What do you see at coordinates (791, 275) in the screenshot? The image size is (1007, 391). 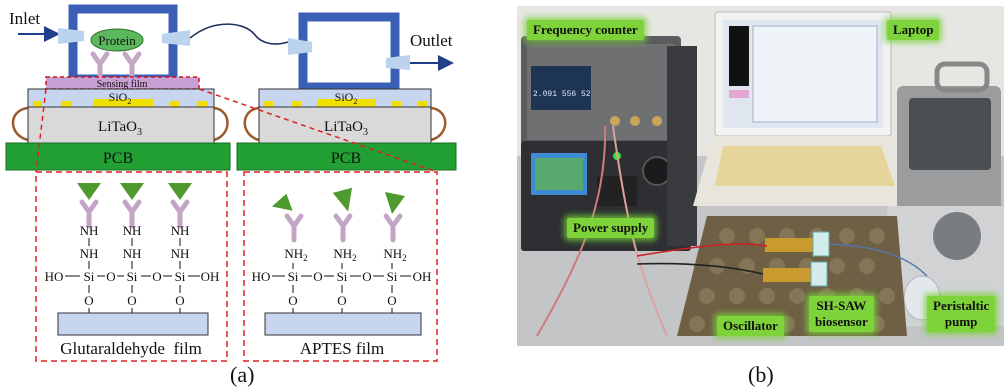 I see `oscillator-board-bottom` at bounding box center [791, 275].